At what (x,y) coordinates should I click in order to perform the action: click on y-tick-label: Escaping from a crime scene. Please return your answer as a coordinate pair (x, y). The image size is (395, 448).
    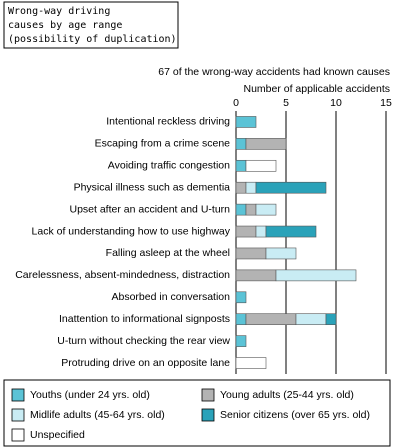
    Looking at the image, I should click on (163, 144).